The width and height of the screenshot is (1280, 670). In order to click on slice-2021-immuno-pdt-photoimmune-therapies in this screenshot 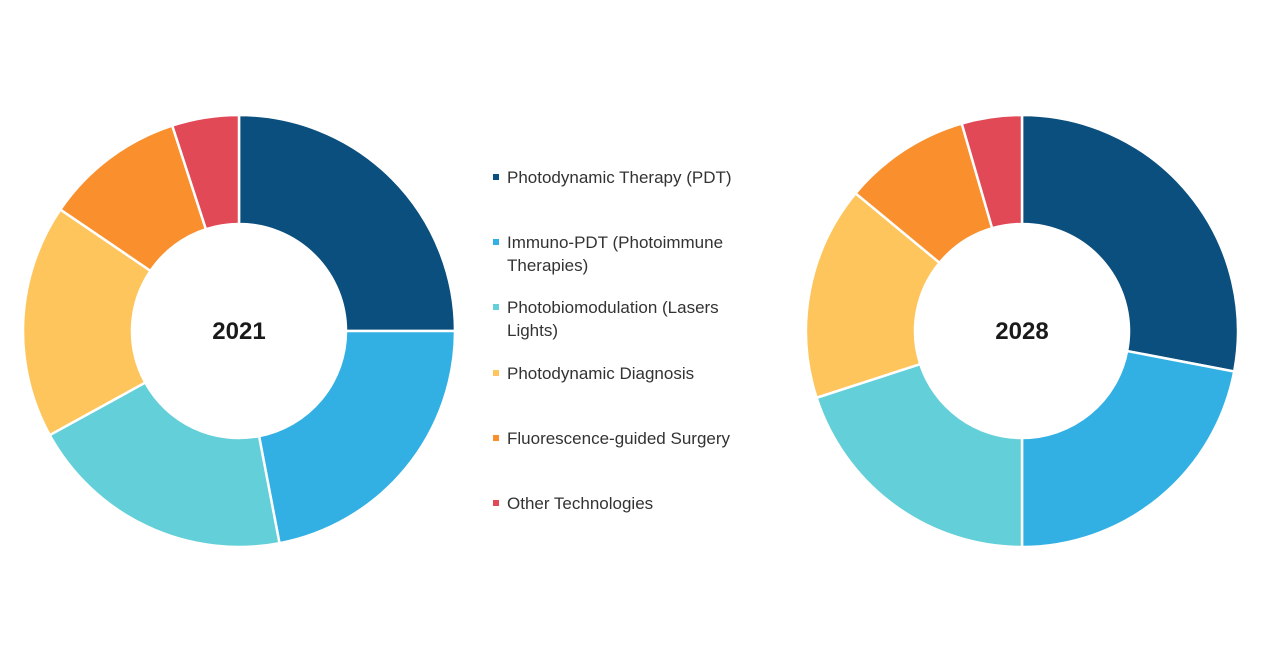, I will do `click(357, 437)`.